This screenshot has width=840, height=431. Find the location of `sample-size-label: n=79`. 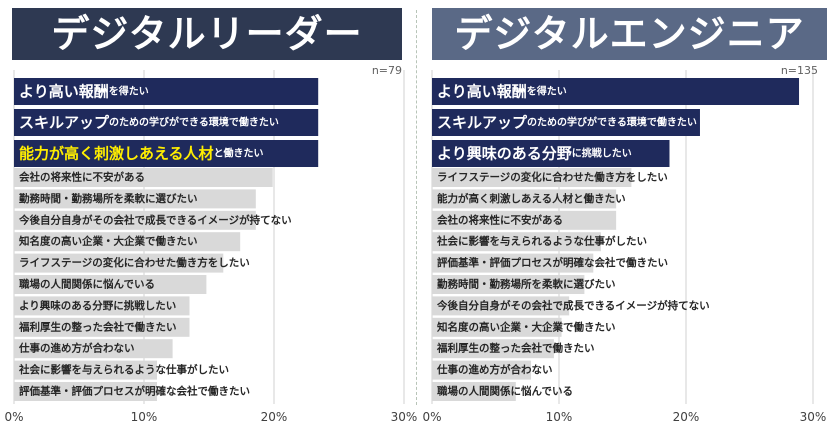

sample-size-label: n=79 is located at coordinates (387, 70).